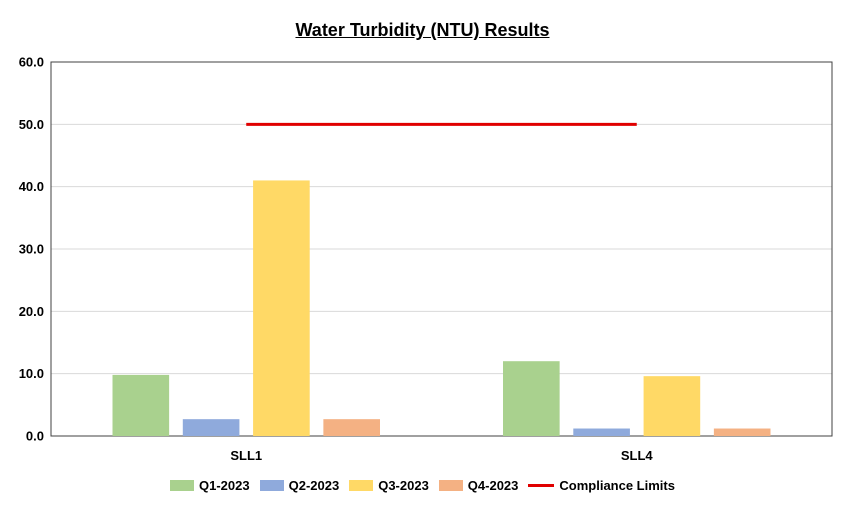 This screenshot has width=845, height=506. What do you see at coordinates (35, 436) in the screenshot?
I see `y-tick-label: 0.0` at bounding box center [35, 436].